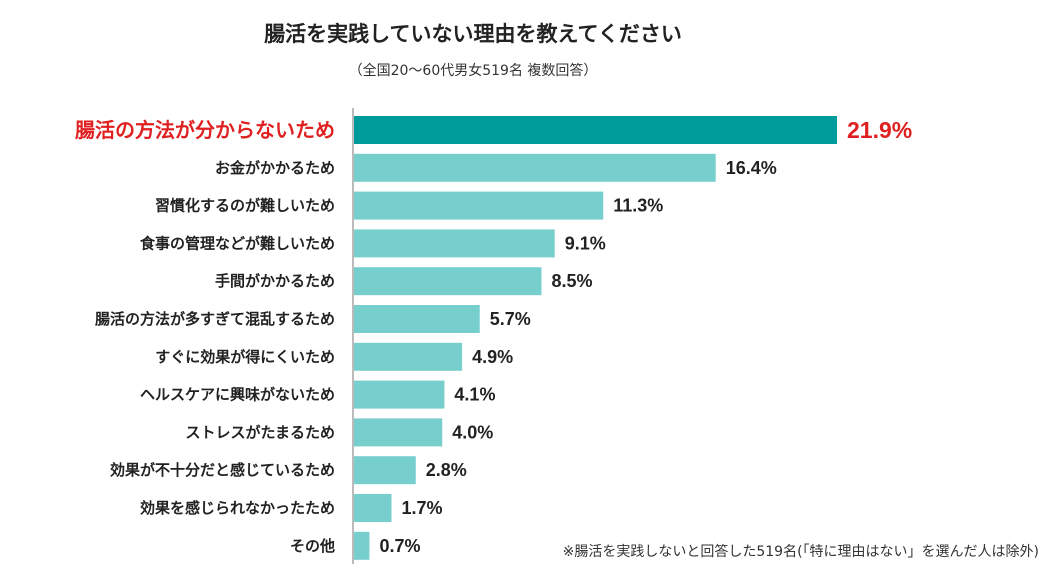 This screenshot has width=1053, height=571. What do you see at coordinates (245, 357) in the screenshot?
I see `category-label: すぐに効果が得にくいため` at bounding box center [245, 357].